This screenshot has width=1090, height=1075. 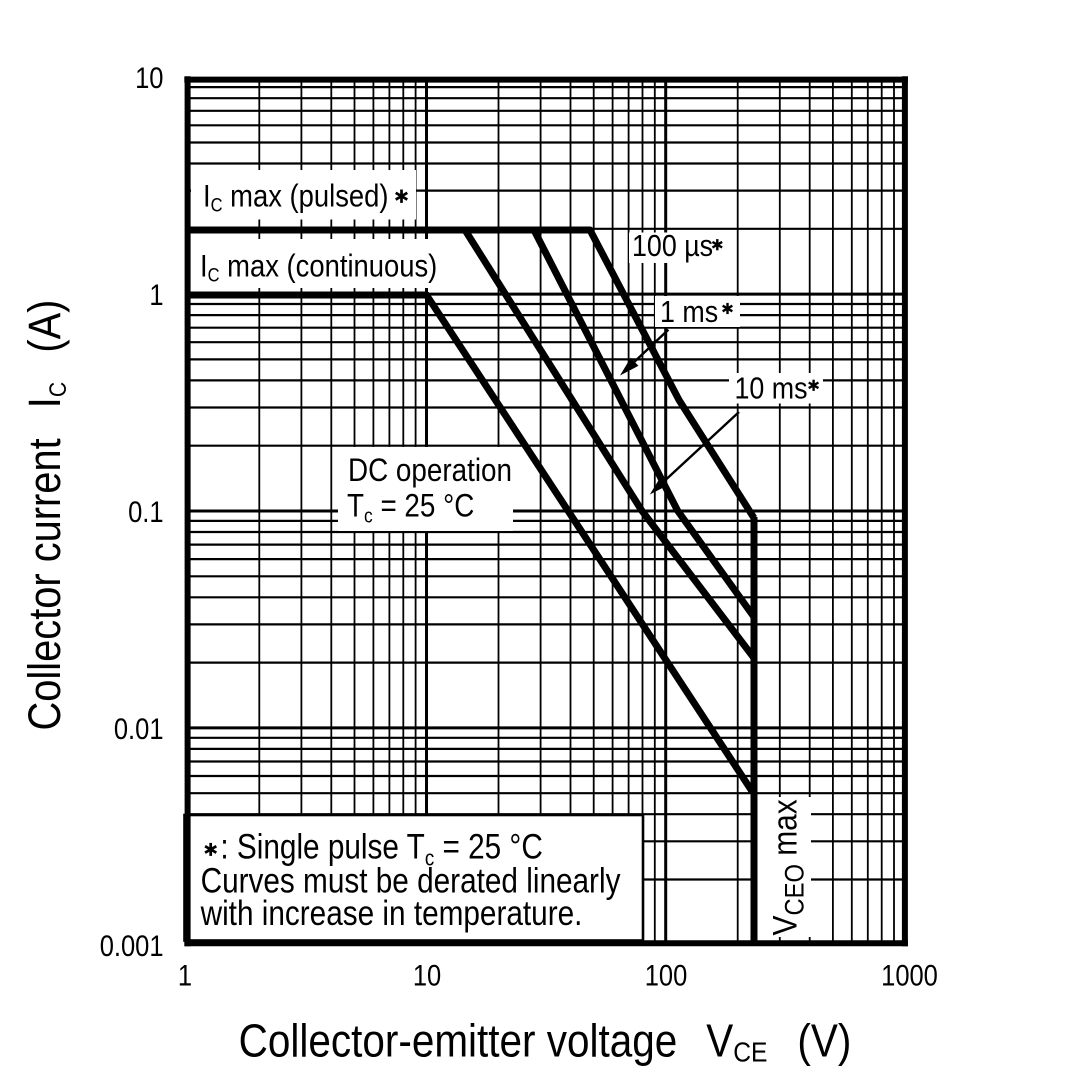 What do you see at coordinates (391, 913) in the screenshot?
I see `svg-text: with increase in temperature.` at bounding box center [391, 913].